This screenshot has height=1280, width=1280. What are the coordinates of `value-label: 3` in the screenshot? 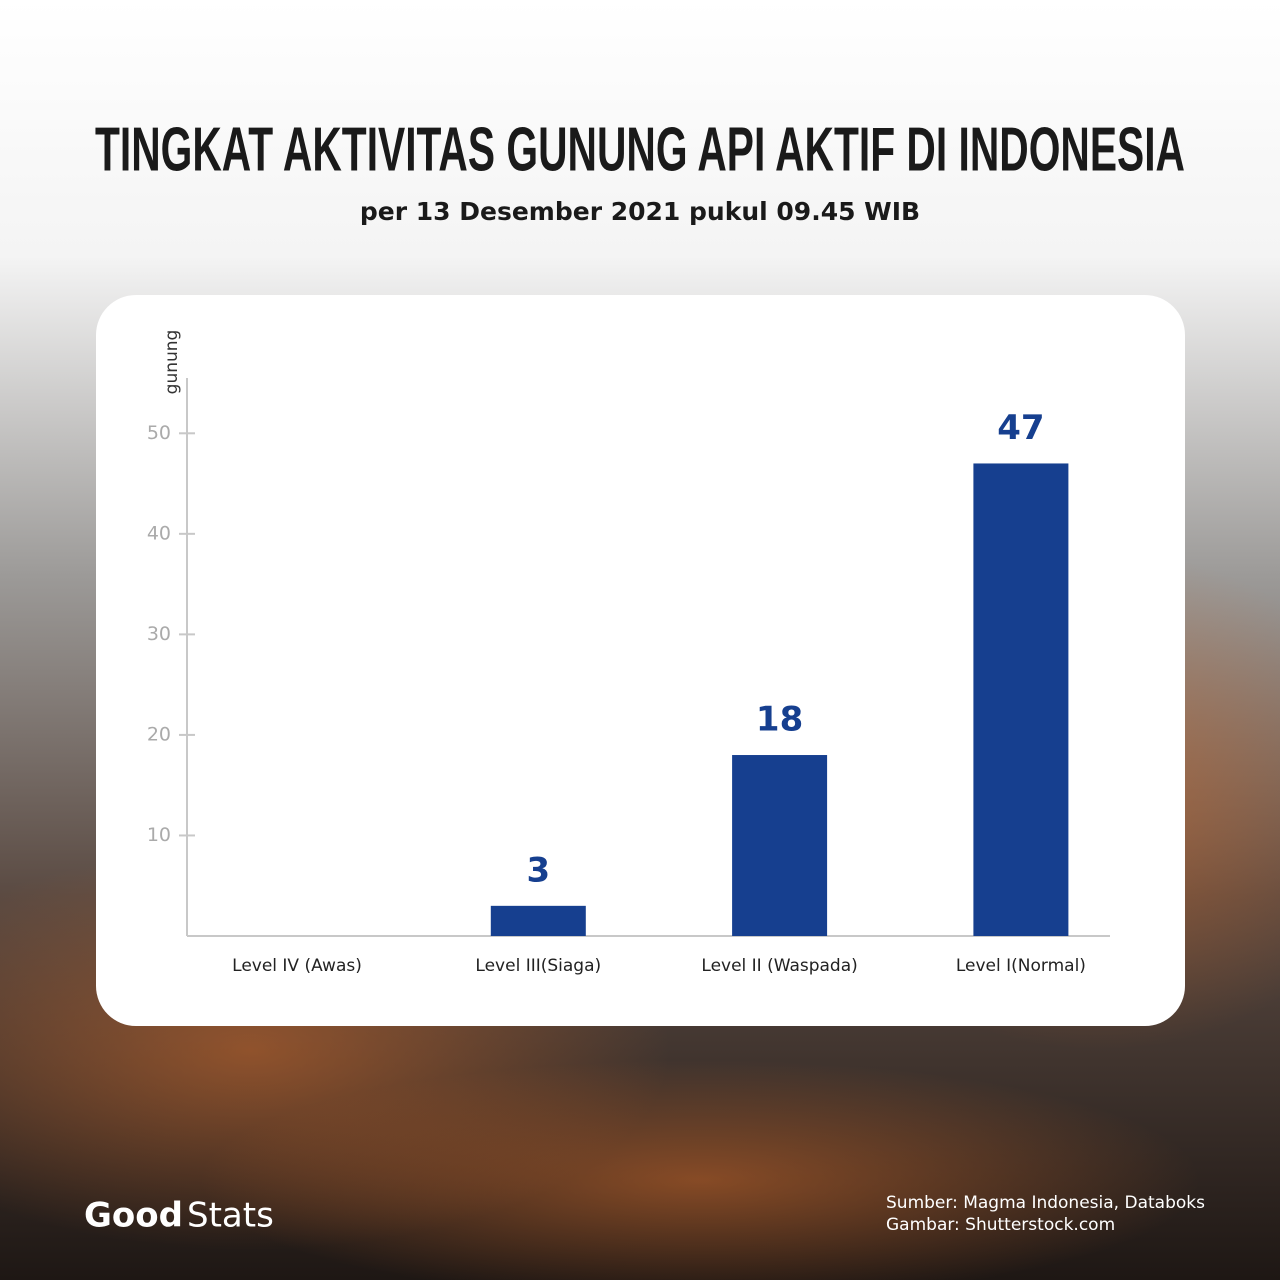 It's located at (538, 870).